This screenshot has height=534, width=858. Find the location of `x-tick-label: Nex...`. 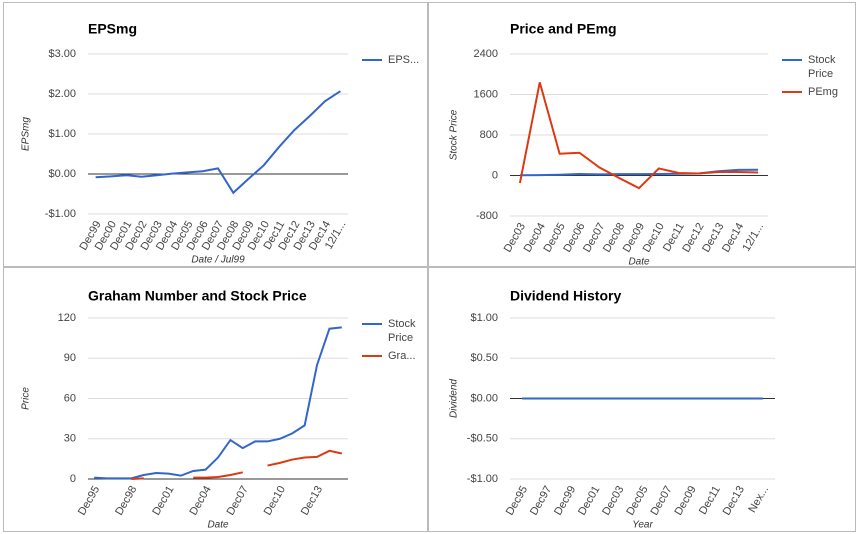

x-tick-label: Nex... is located at coordinates (758, 499).